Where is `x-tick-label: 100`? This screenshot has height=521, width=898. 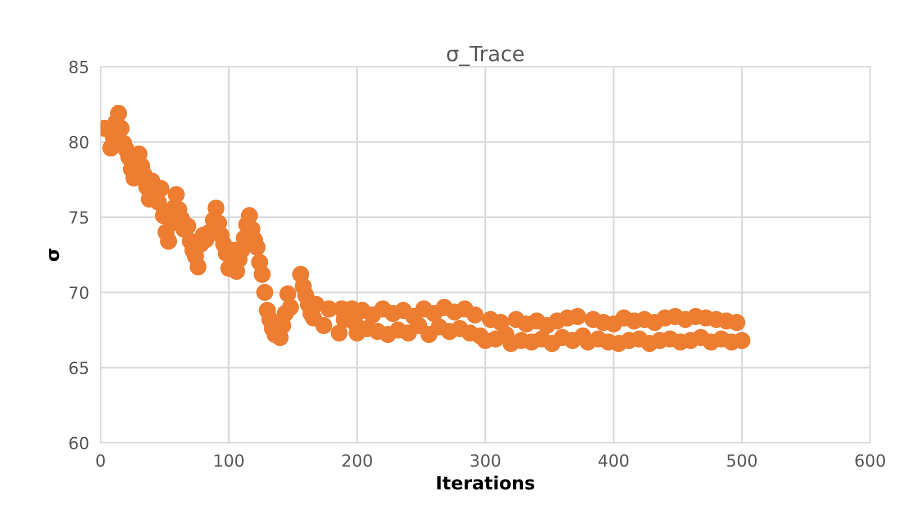
x-tick-label: 100 is located at coordinates (229, 460).